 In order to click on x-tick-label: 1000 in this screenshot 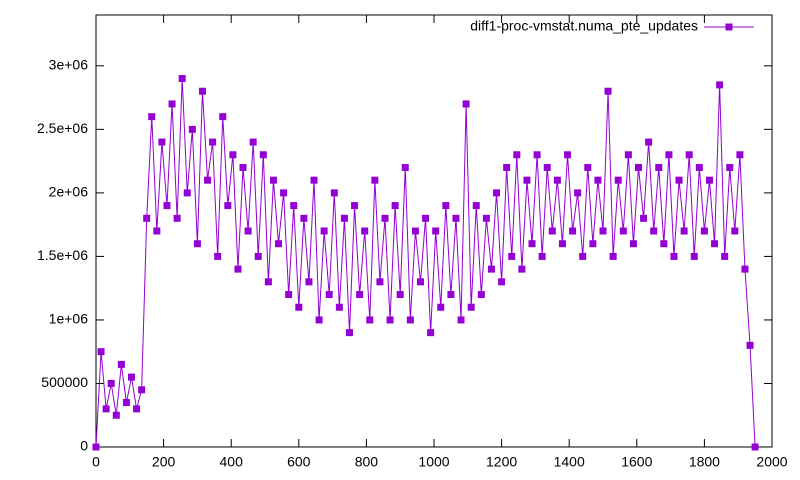, I will do `click(433, 462)`.